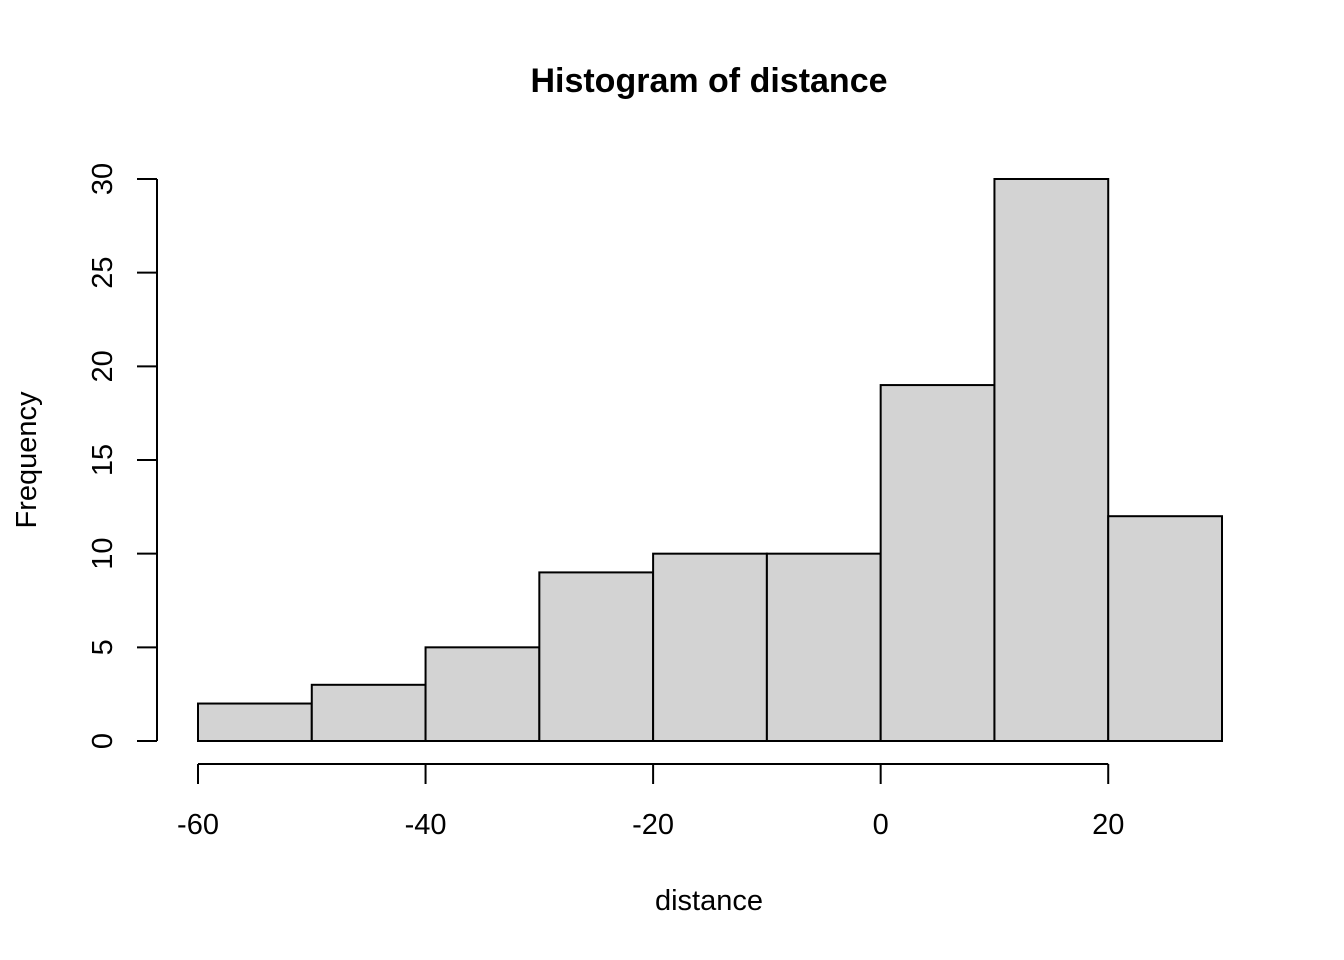 The width and height of the screenshot is (1344, 960). Describe the element at coordinates (708, 81) in the screenshot. I see `chart-title: Histogram of distance` at that location.